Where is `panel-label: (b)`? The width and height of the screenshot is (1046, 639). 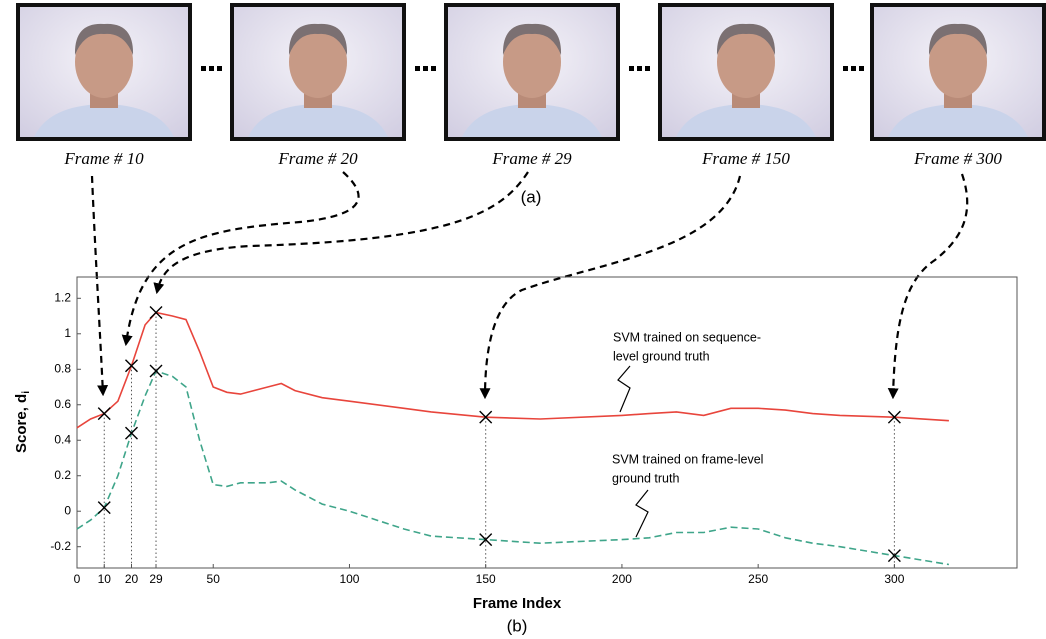
panel-label: (b) is located at coordinates (517, 625).